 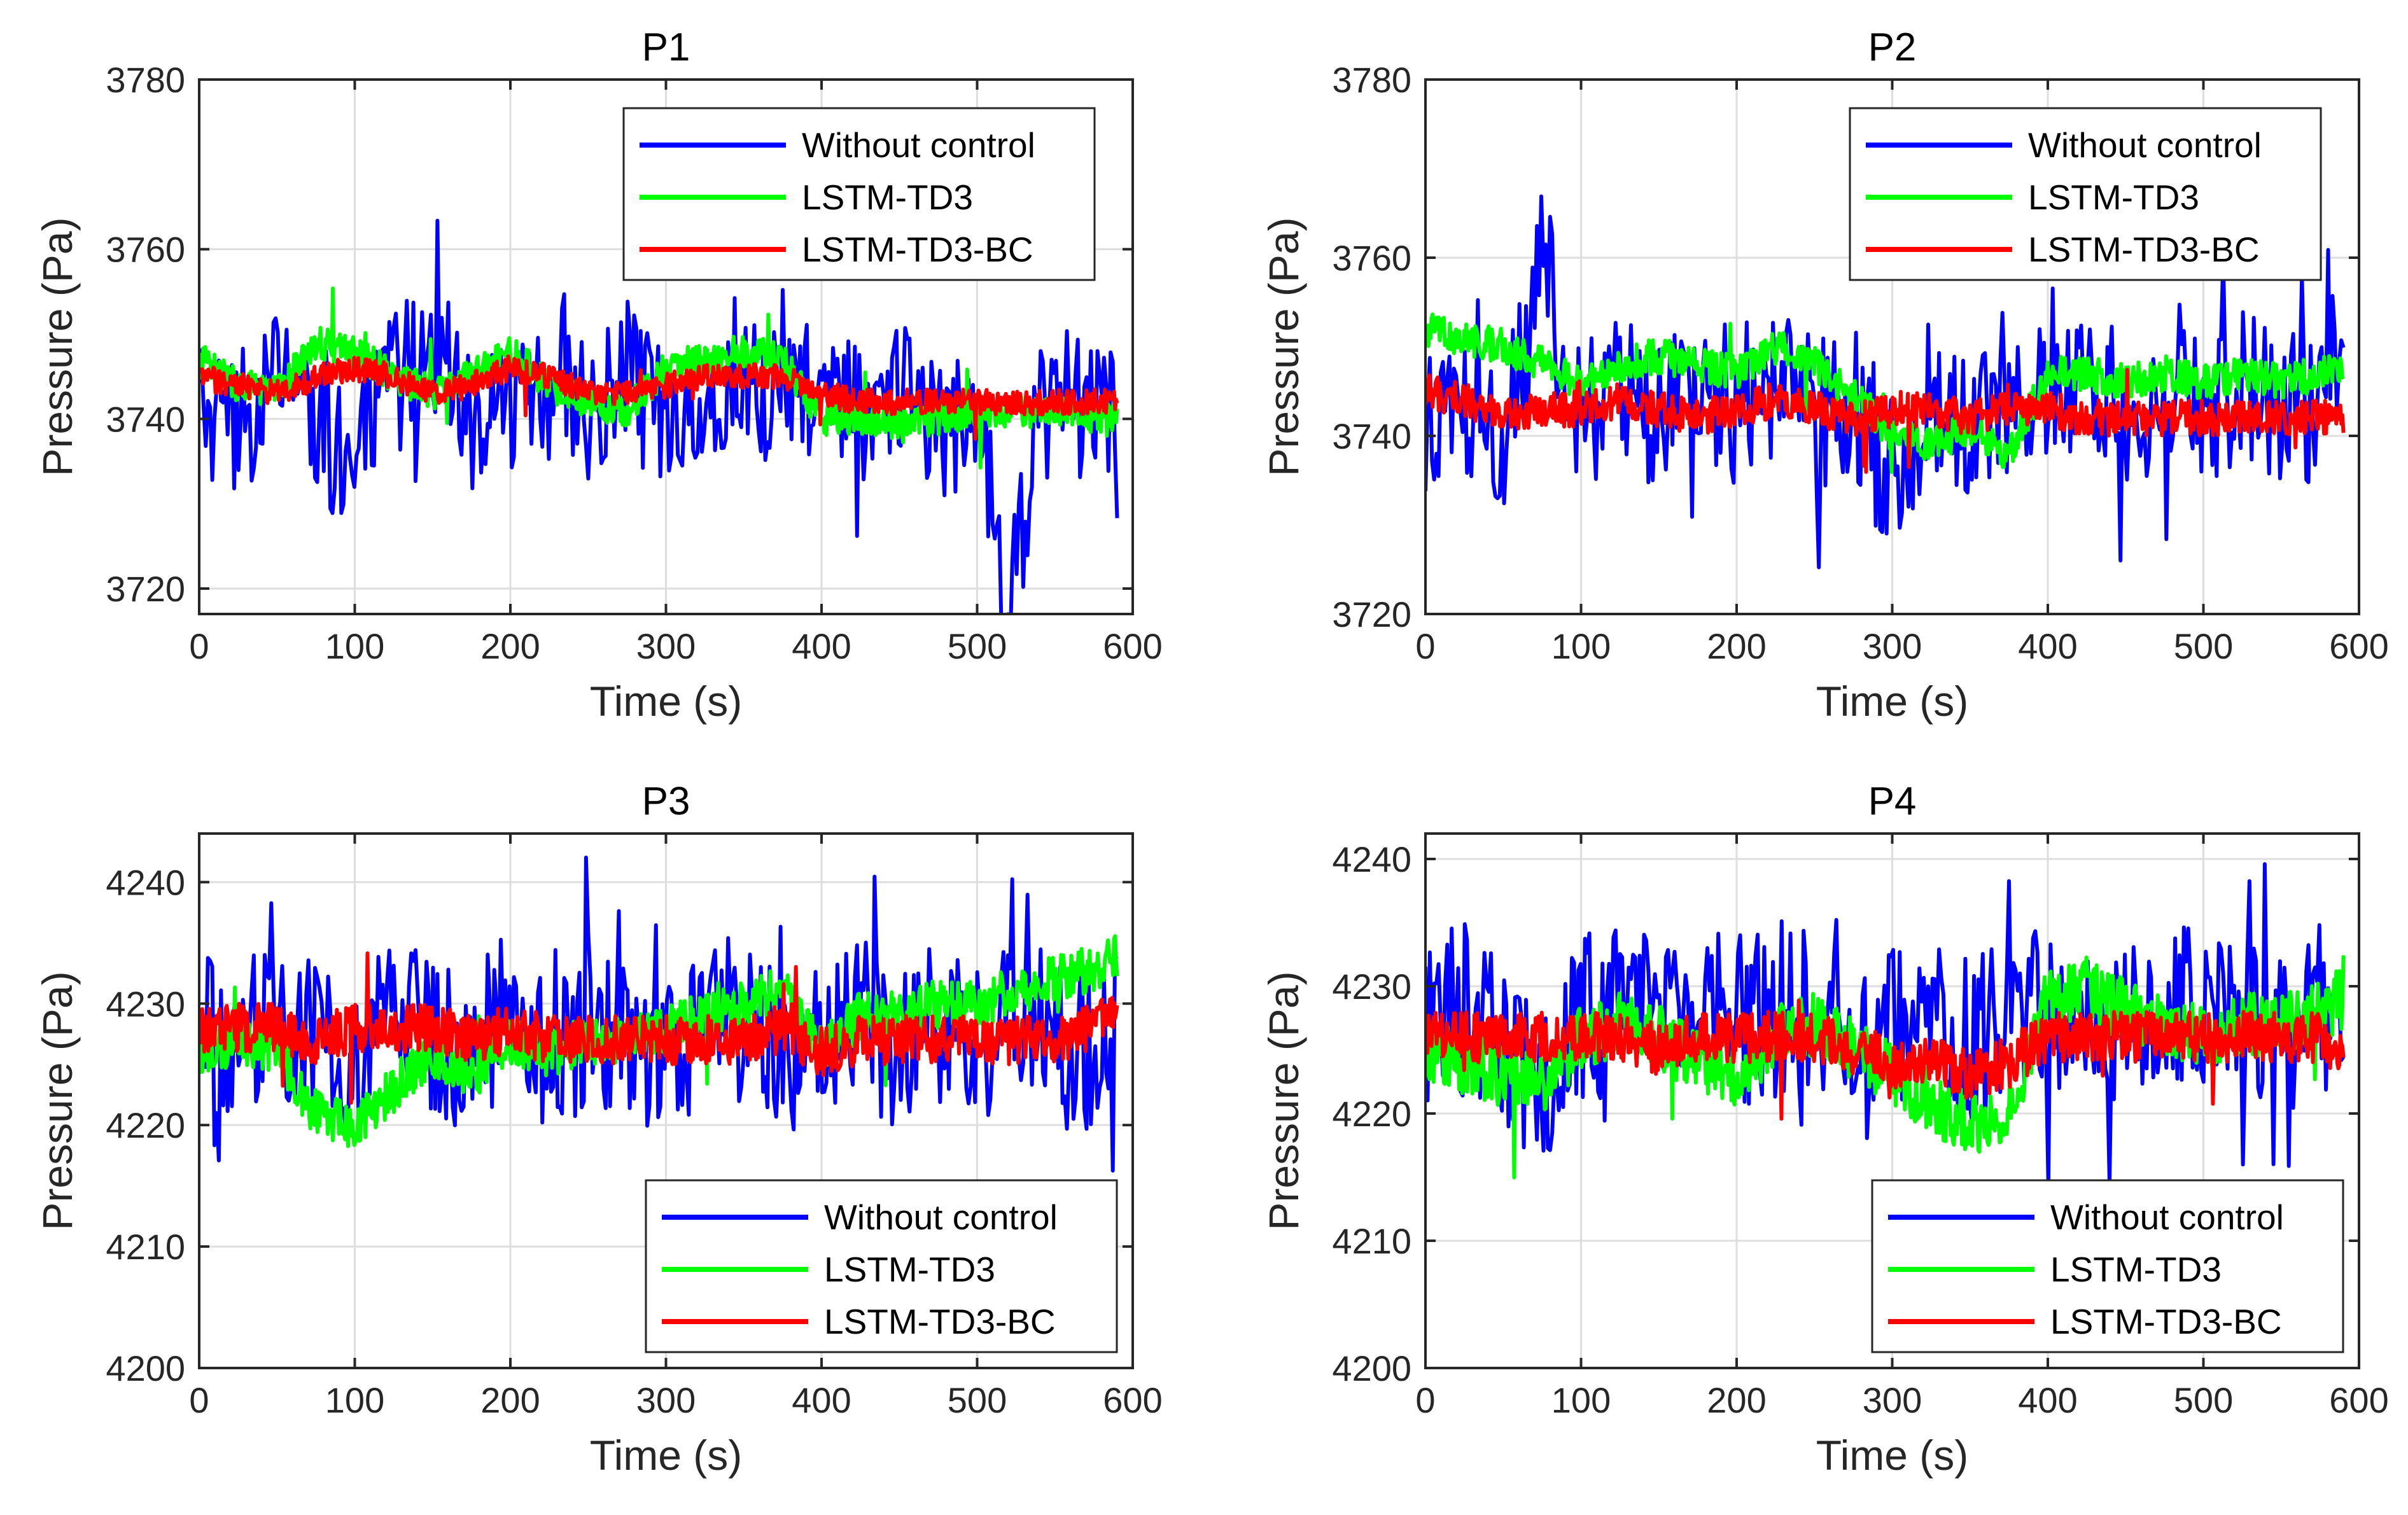 What do you see at coordinates (666, 801) in the screenshot?
I see `chart-title: P3` at bounding box center [666, 801].